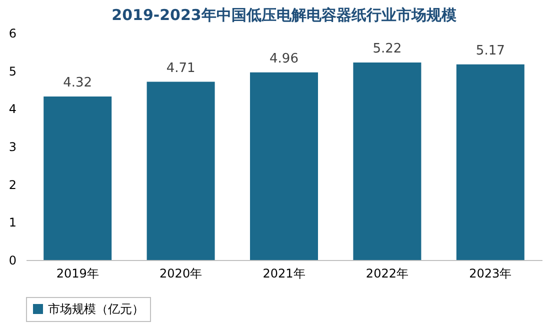 This screenshot has width=554, height=328. I want to click on x-tick-label: 2021年, so click(284, 273).